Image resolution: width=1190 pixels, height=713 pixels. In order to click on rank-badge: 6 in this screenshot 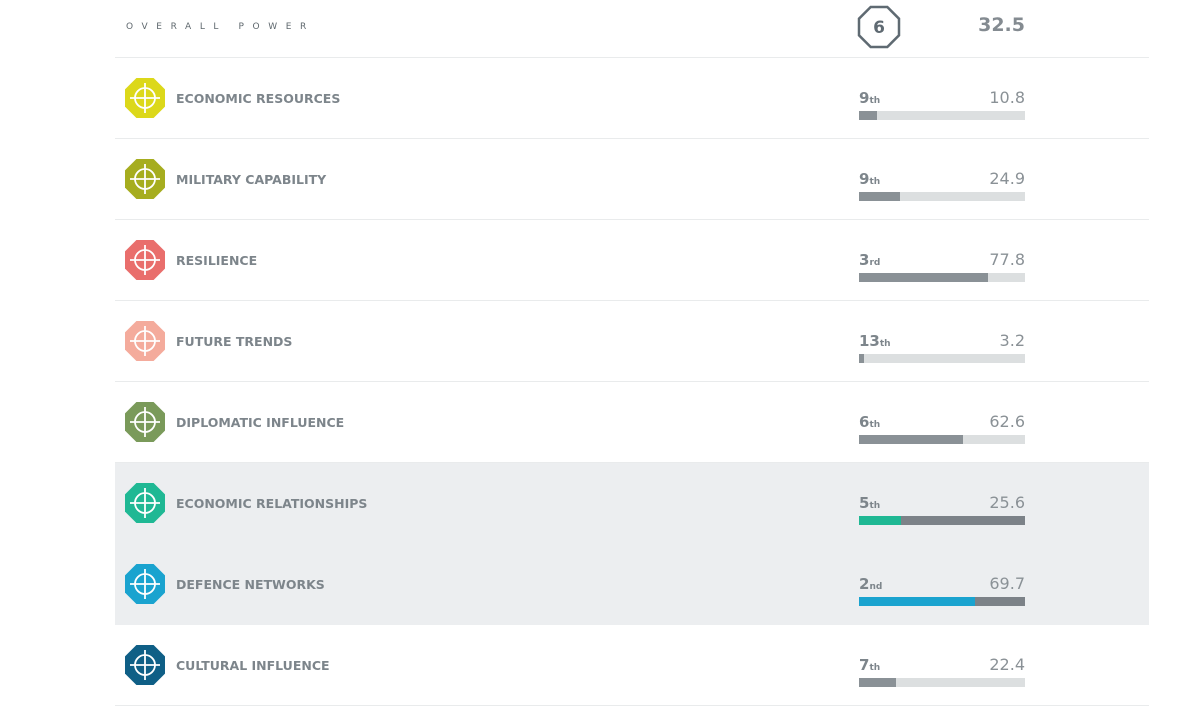, I will do `click(879, 27)`.